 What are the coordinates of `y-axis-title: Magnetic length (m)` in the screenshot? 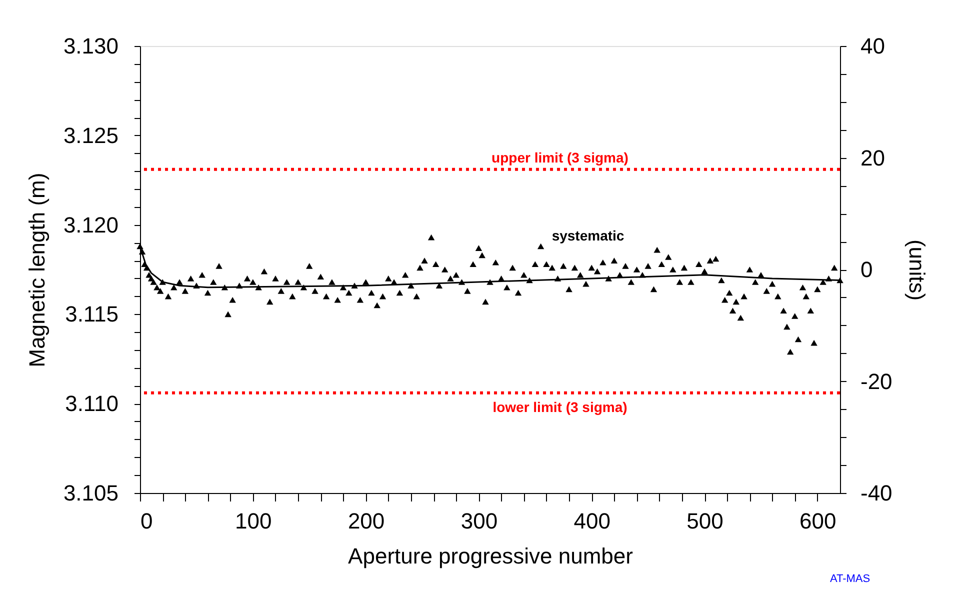 It's located at (37, 270).